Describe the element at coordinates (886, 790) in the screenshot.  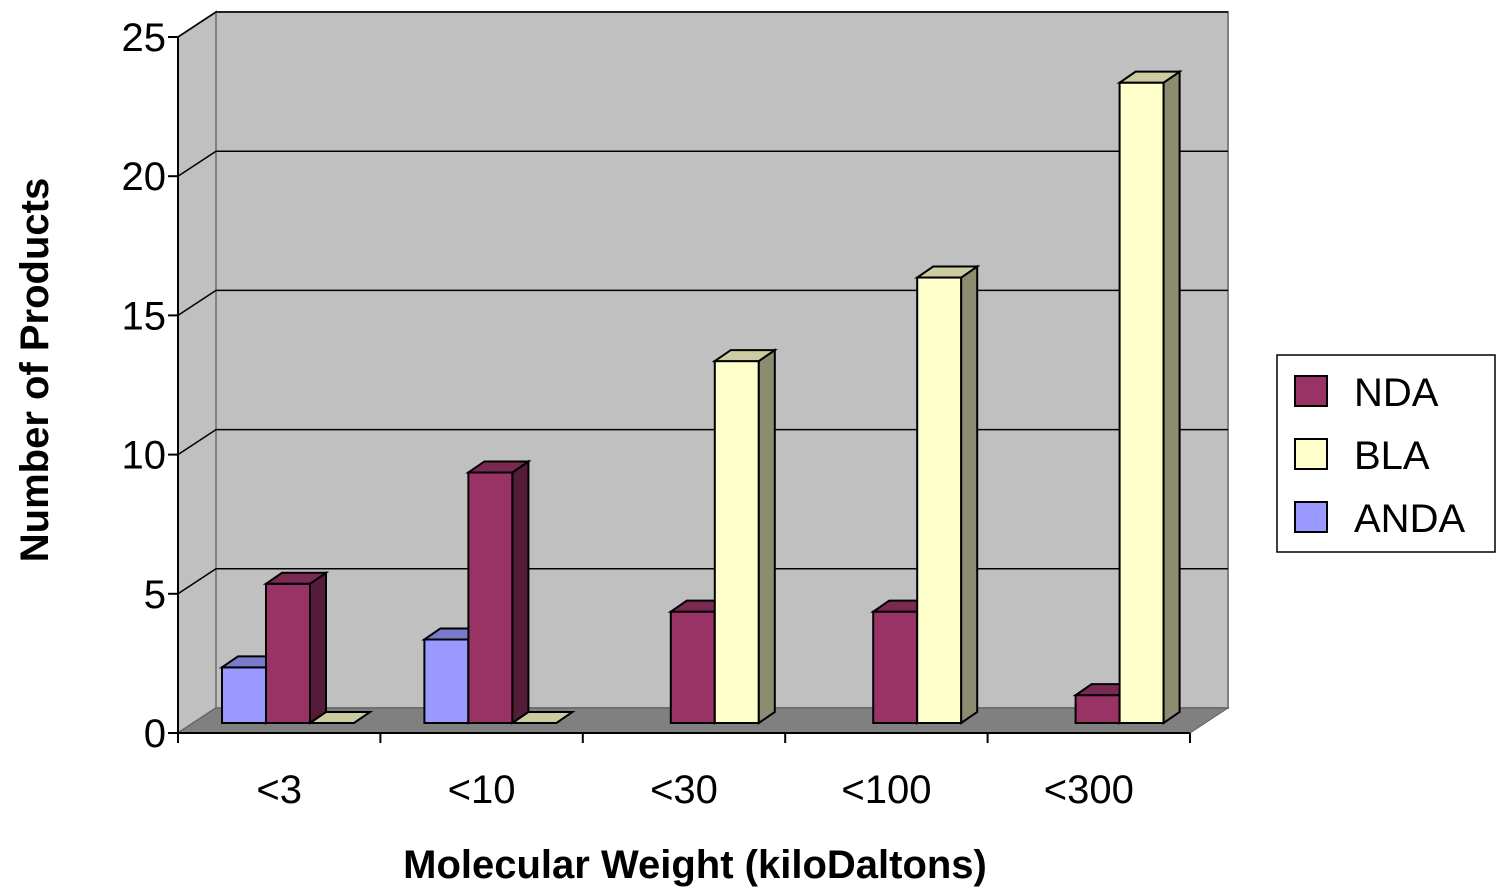
I see `x-tick-label: <100` at that location.